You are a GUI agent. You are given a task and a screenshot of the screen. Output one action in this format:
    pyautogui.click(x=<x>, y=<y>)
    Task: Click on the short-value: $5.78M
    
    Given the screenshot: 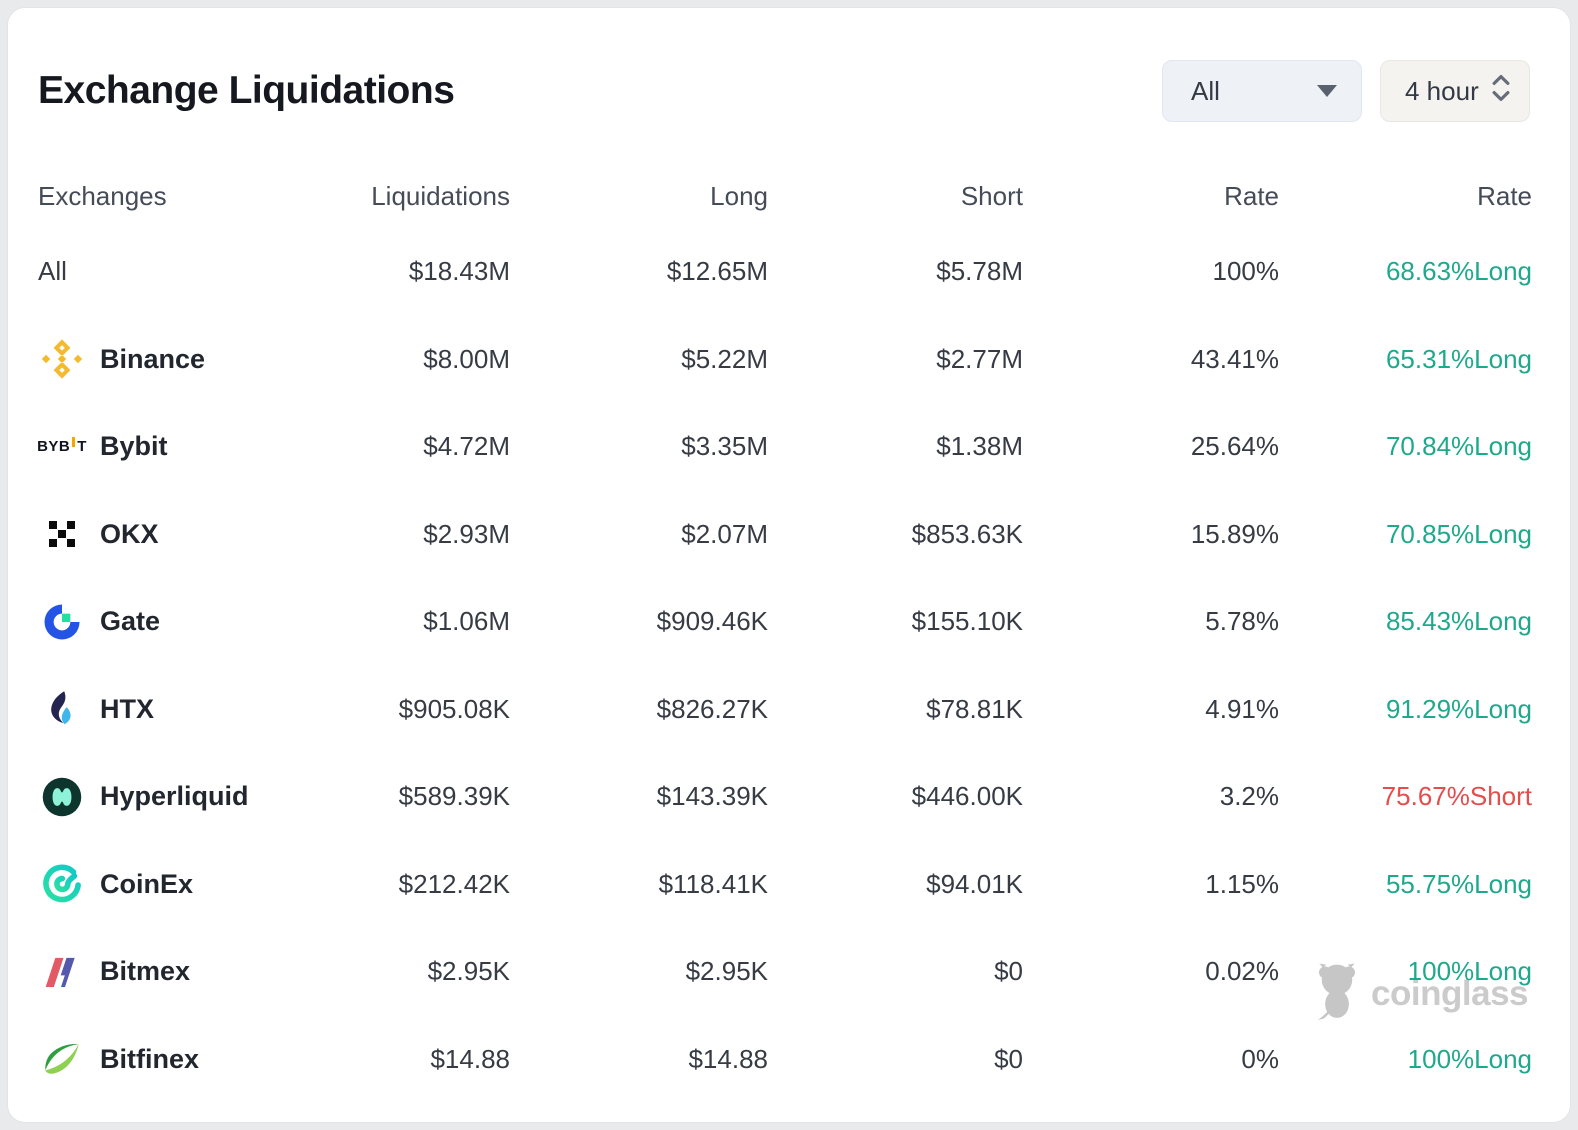 What is the action you would take?
    pyautogui.click(x=979, y=271)
    